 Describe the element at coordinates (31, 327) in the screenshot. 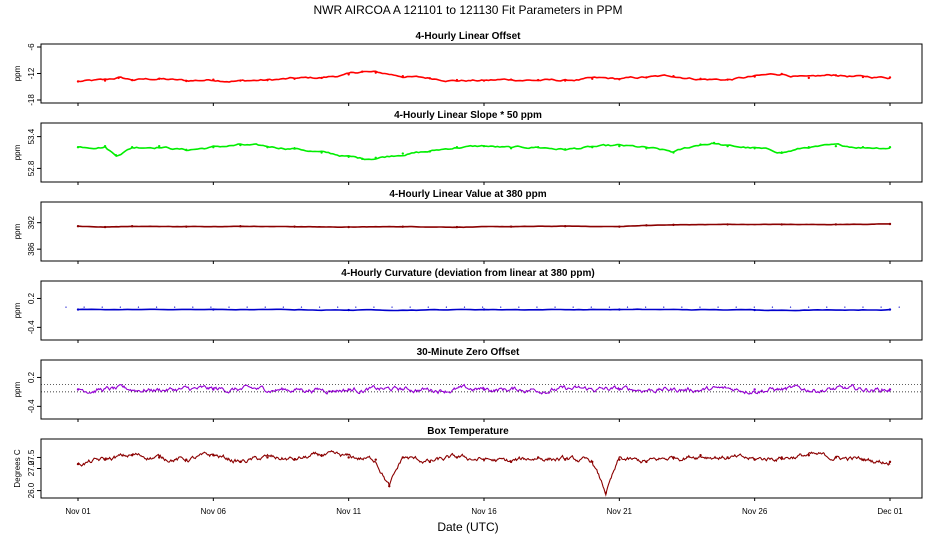

I see `y-tick-label-curvature-0: -0.4` at that location.